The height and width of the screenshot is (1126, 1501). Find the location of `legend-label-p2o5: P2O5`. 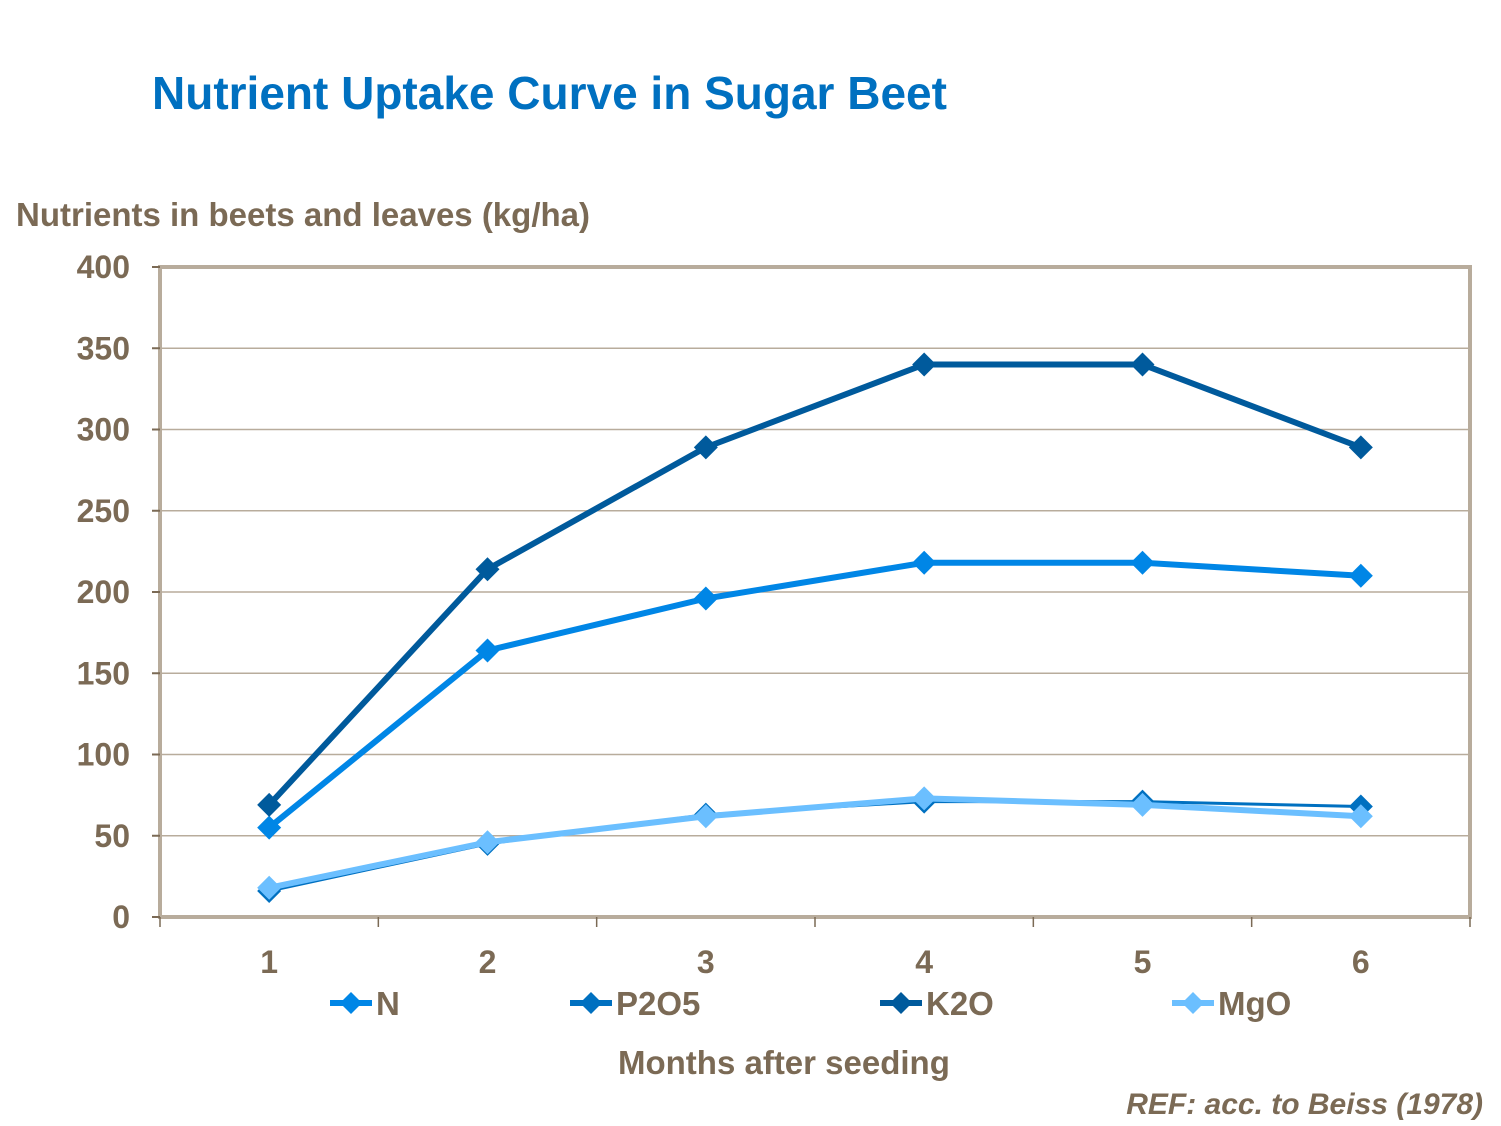

legend-label-p2o5: P2O5 is located at coordinates (658, 1003).